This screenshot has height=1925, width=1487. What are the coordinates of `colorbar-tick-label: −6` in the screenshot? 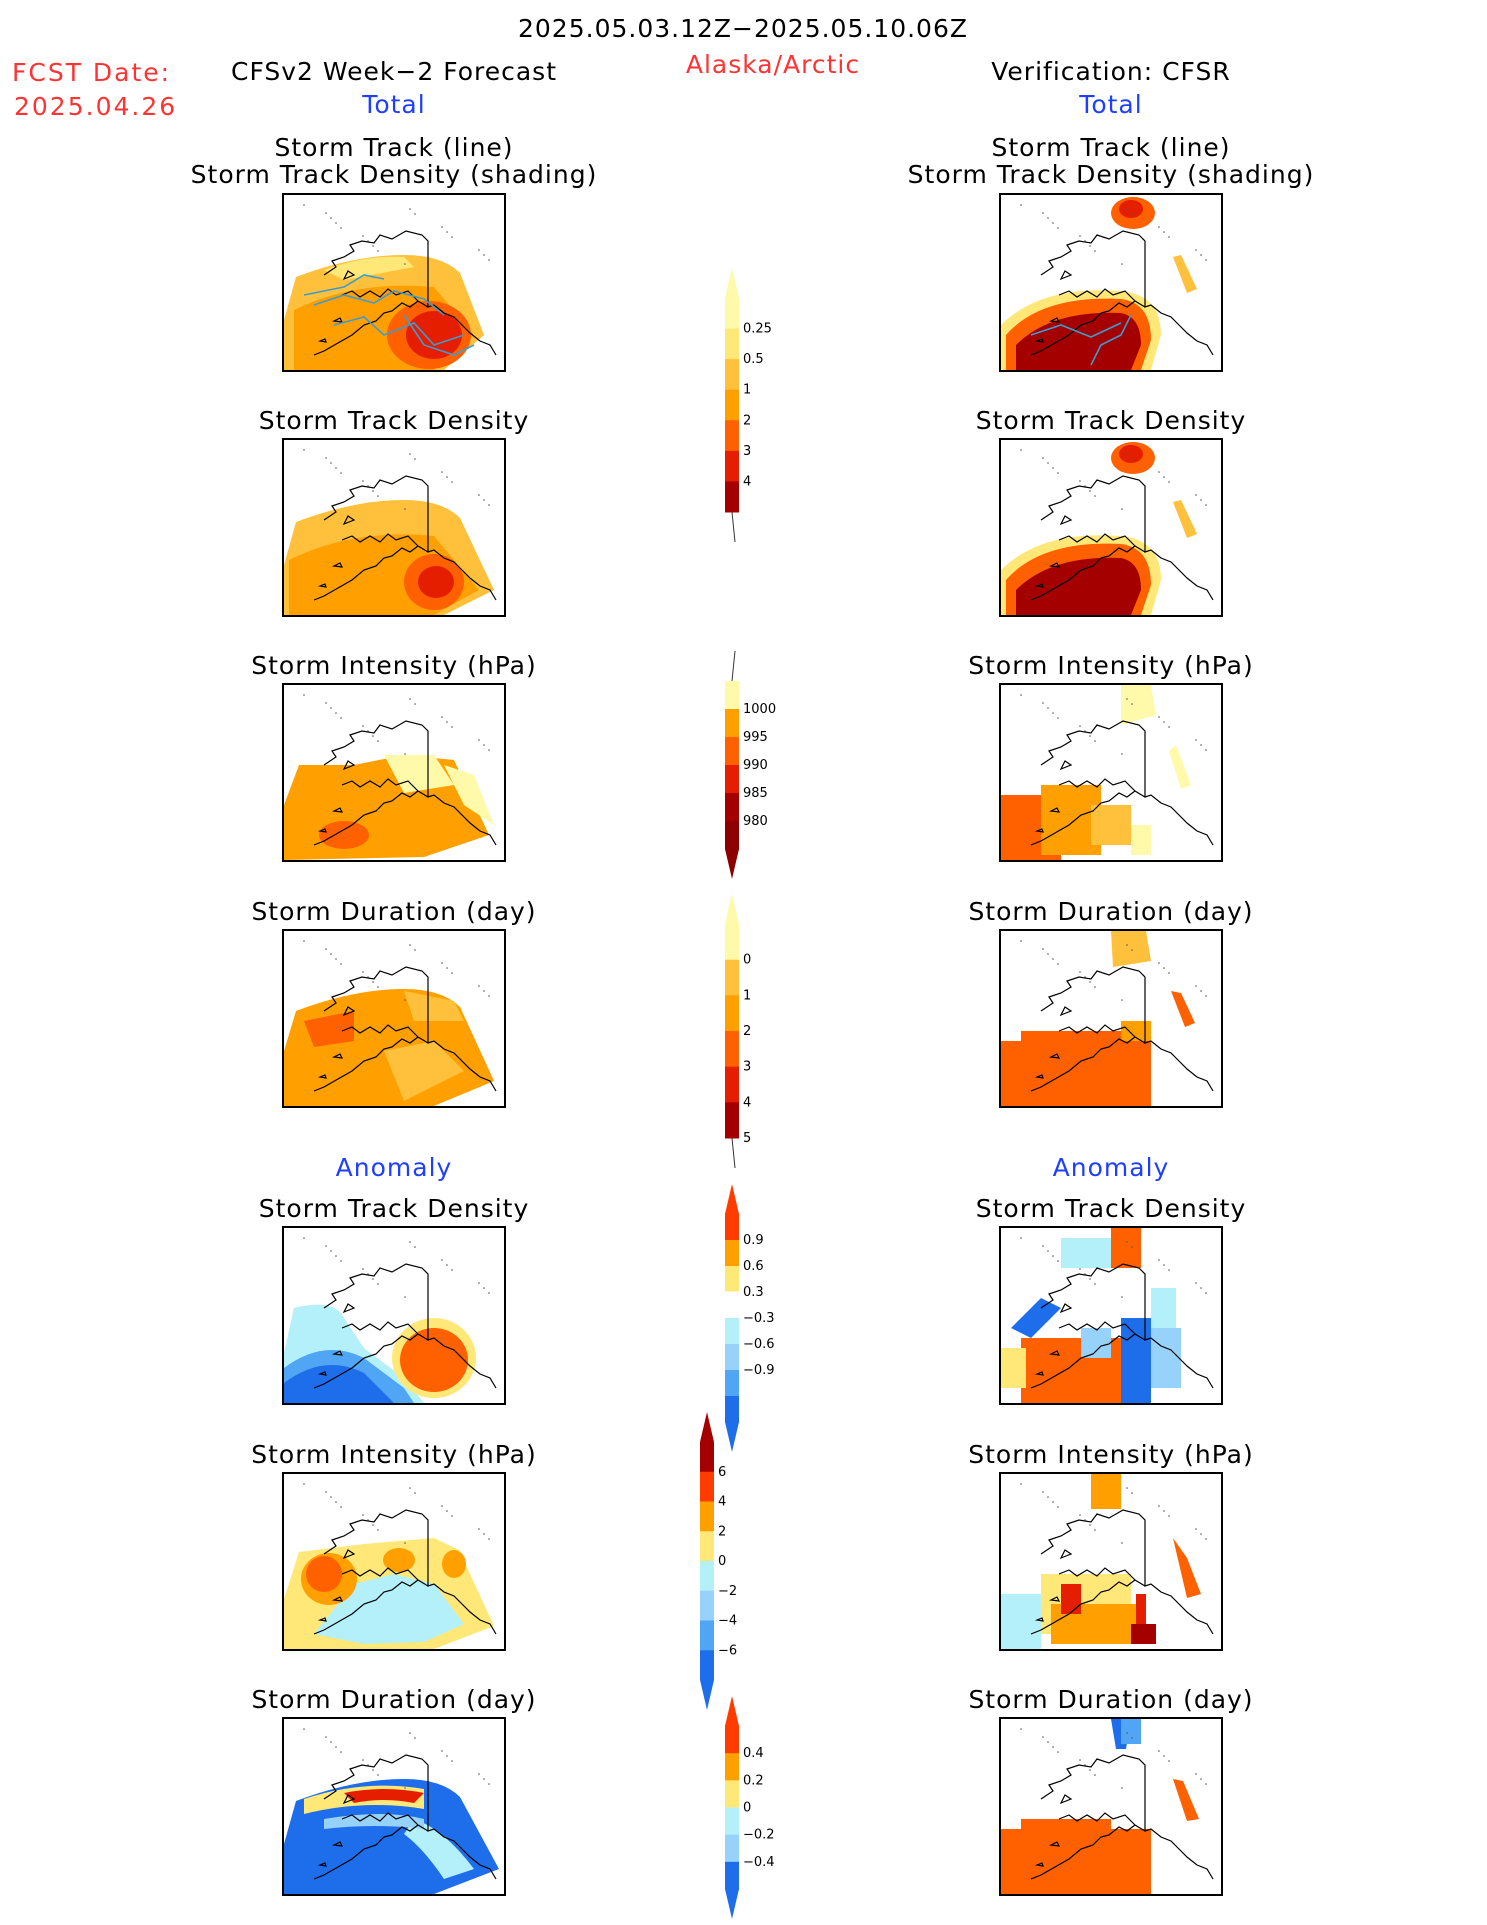 It's located at (727, 1650).